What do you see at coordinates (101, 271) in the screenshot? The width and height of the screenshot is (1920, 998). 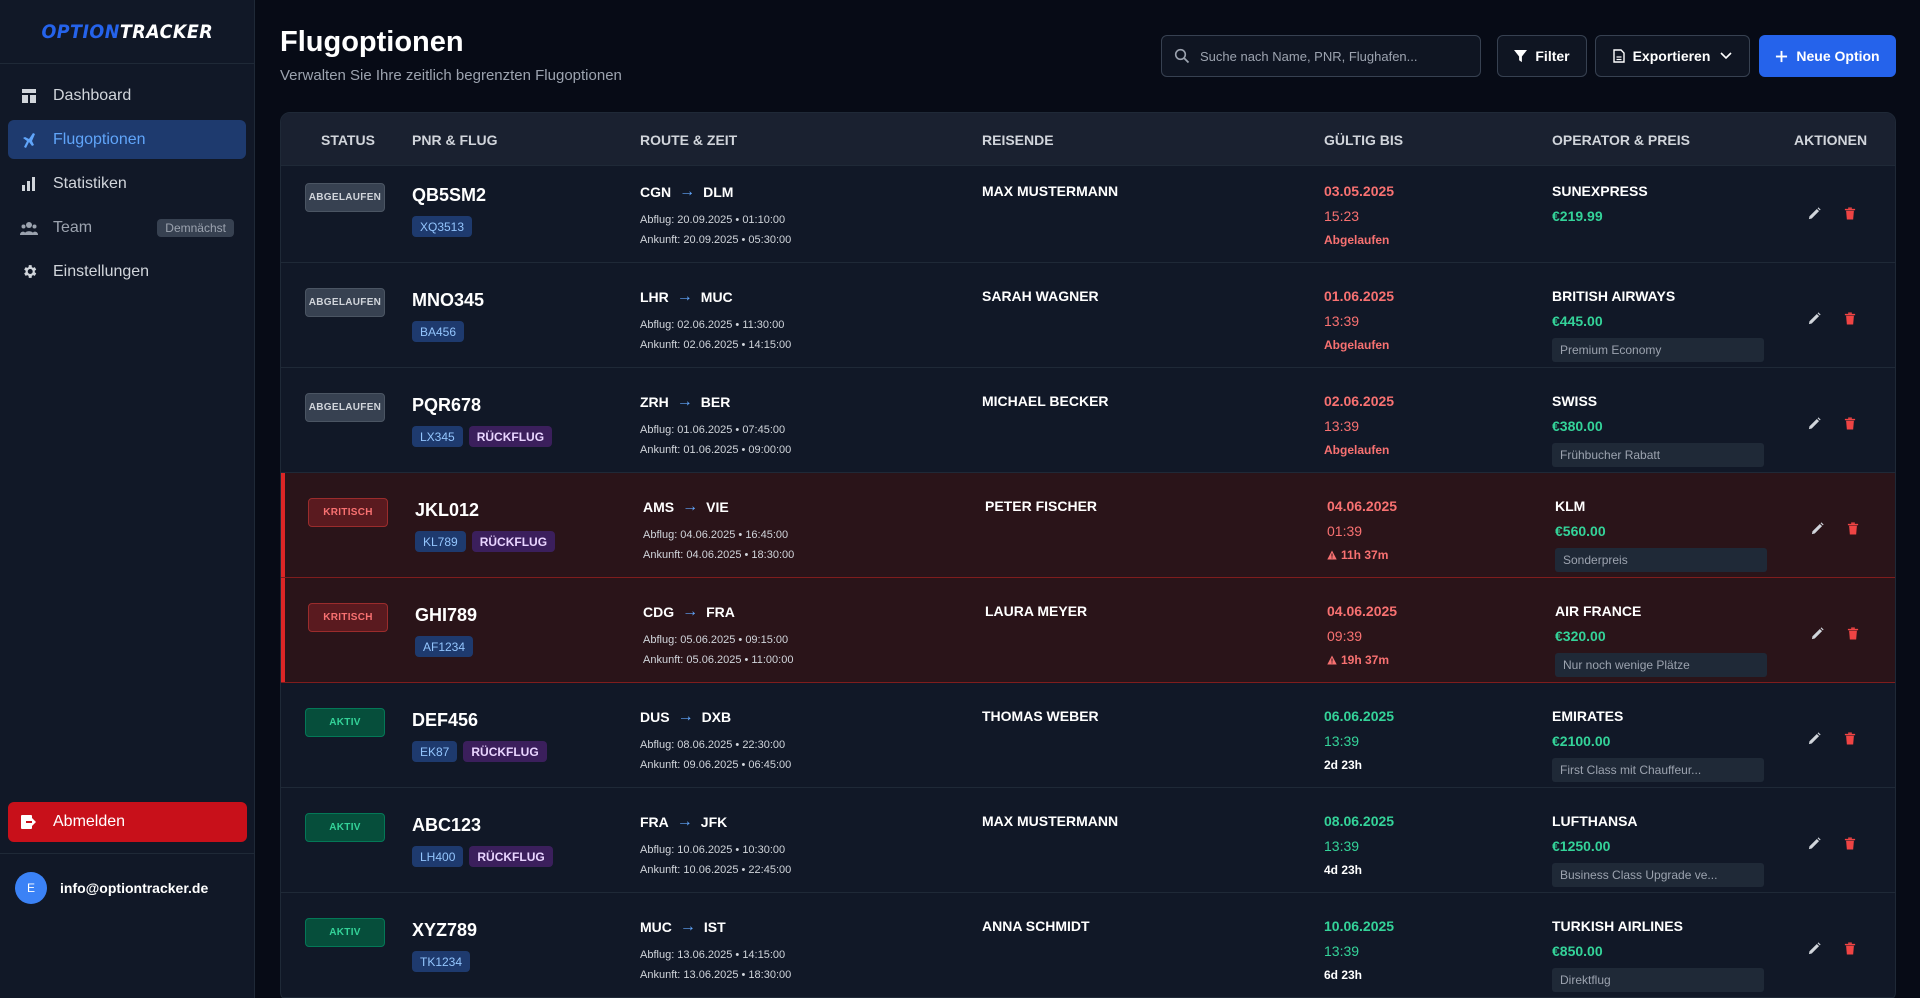 I see `sidebar-item-label: Einstellungen` at bounding box center [101, 271].